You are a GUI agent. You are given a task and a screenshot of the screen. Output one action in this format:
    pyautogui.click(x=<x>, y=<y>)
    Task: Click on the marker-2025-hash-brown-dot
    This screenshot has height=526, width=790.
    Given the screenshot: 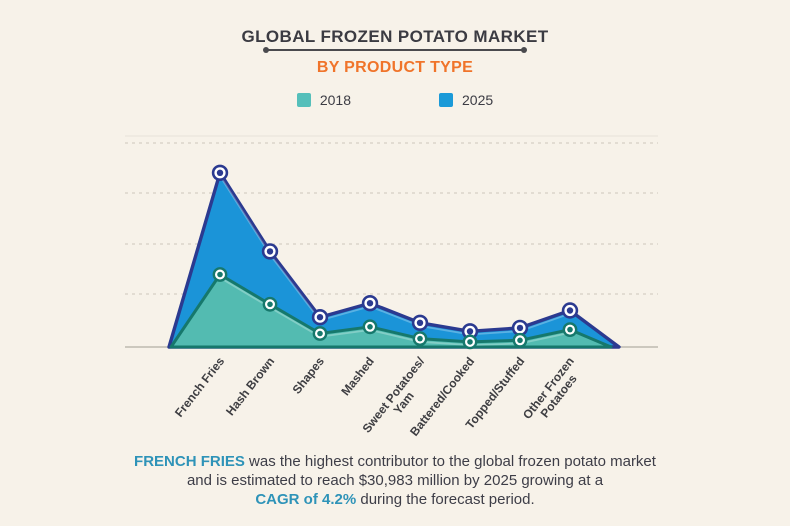 What is the action you would take?
    pyautogui.click(x=270, y=251)
    